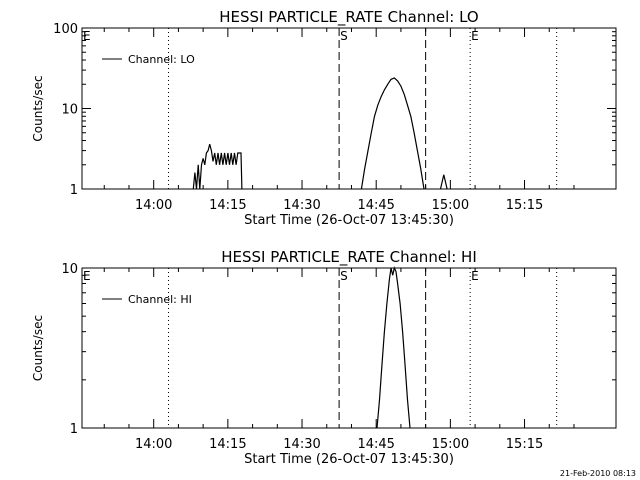 This screenshot has width=640, height=480. I want to click on y-tick-label: 100, so click(65, 29).